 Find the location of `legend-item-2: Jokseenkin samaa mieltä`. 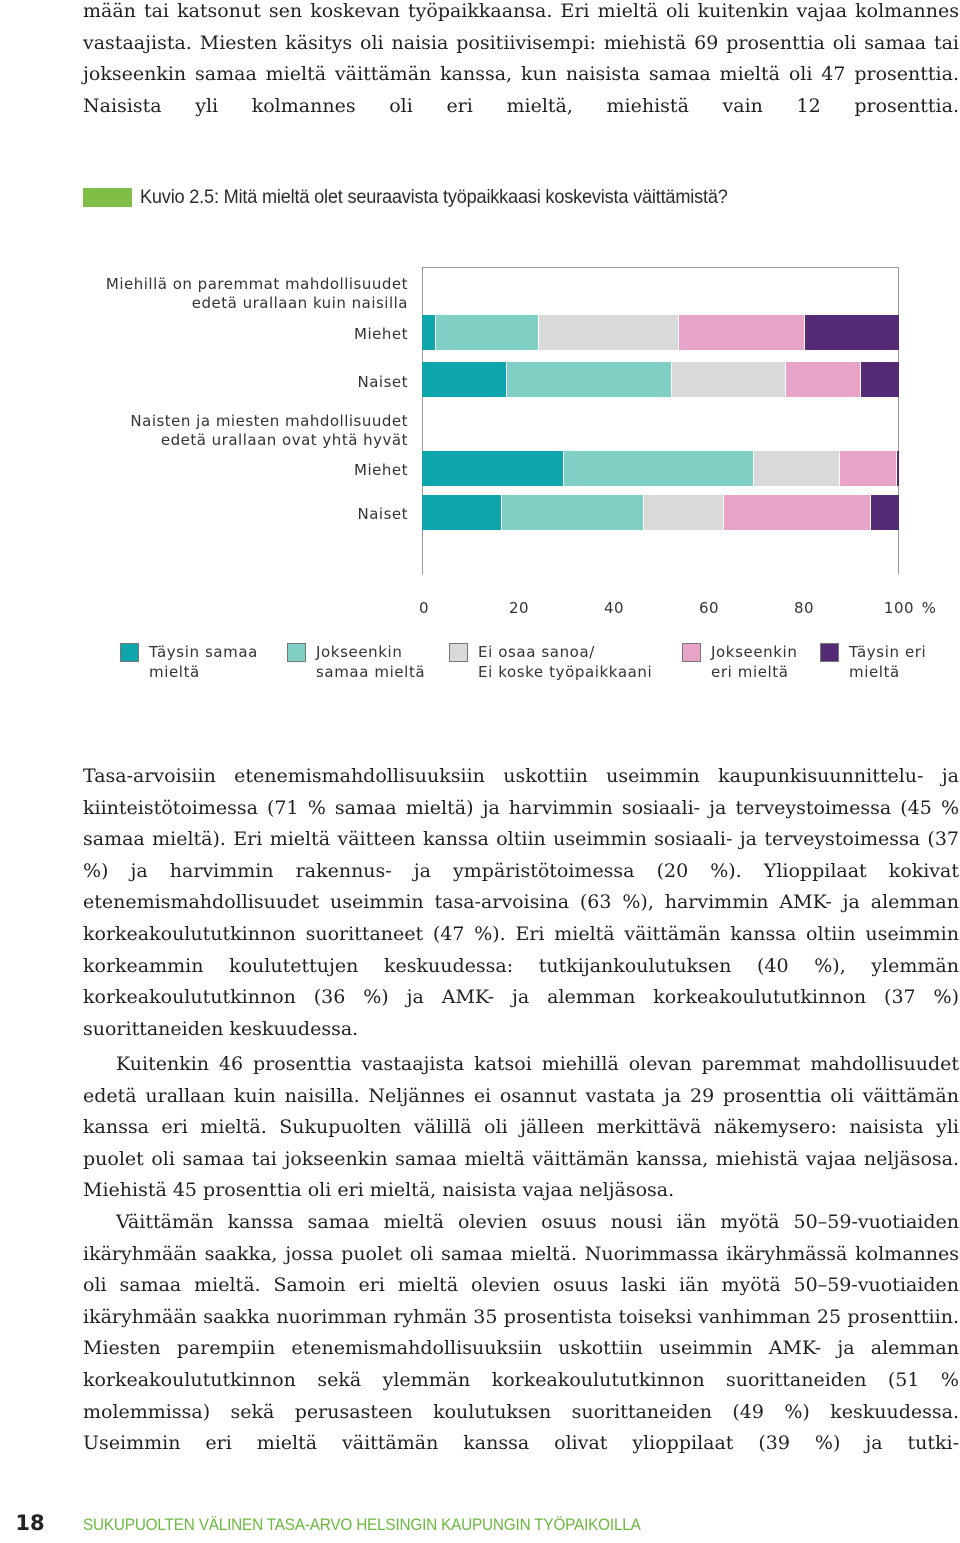

legend-item-2: Jokseenkin samaa mieltä is located at coordinates (356, 662).